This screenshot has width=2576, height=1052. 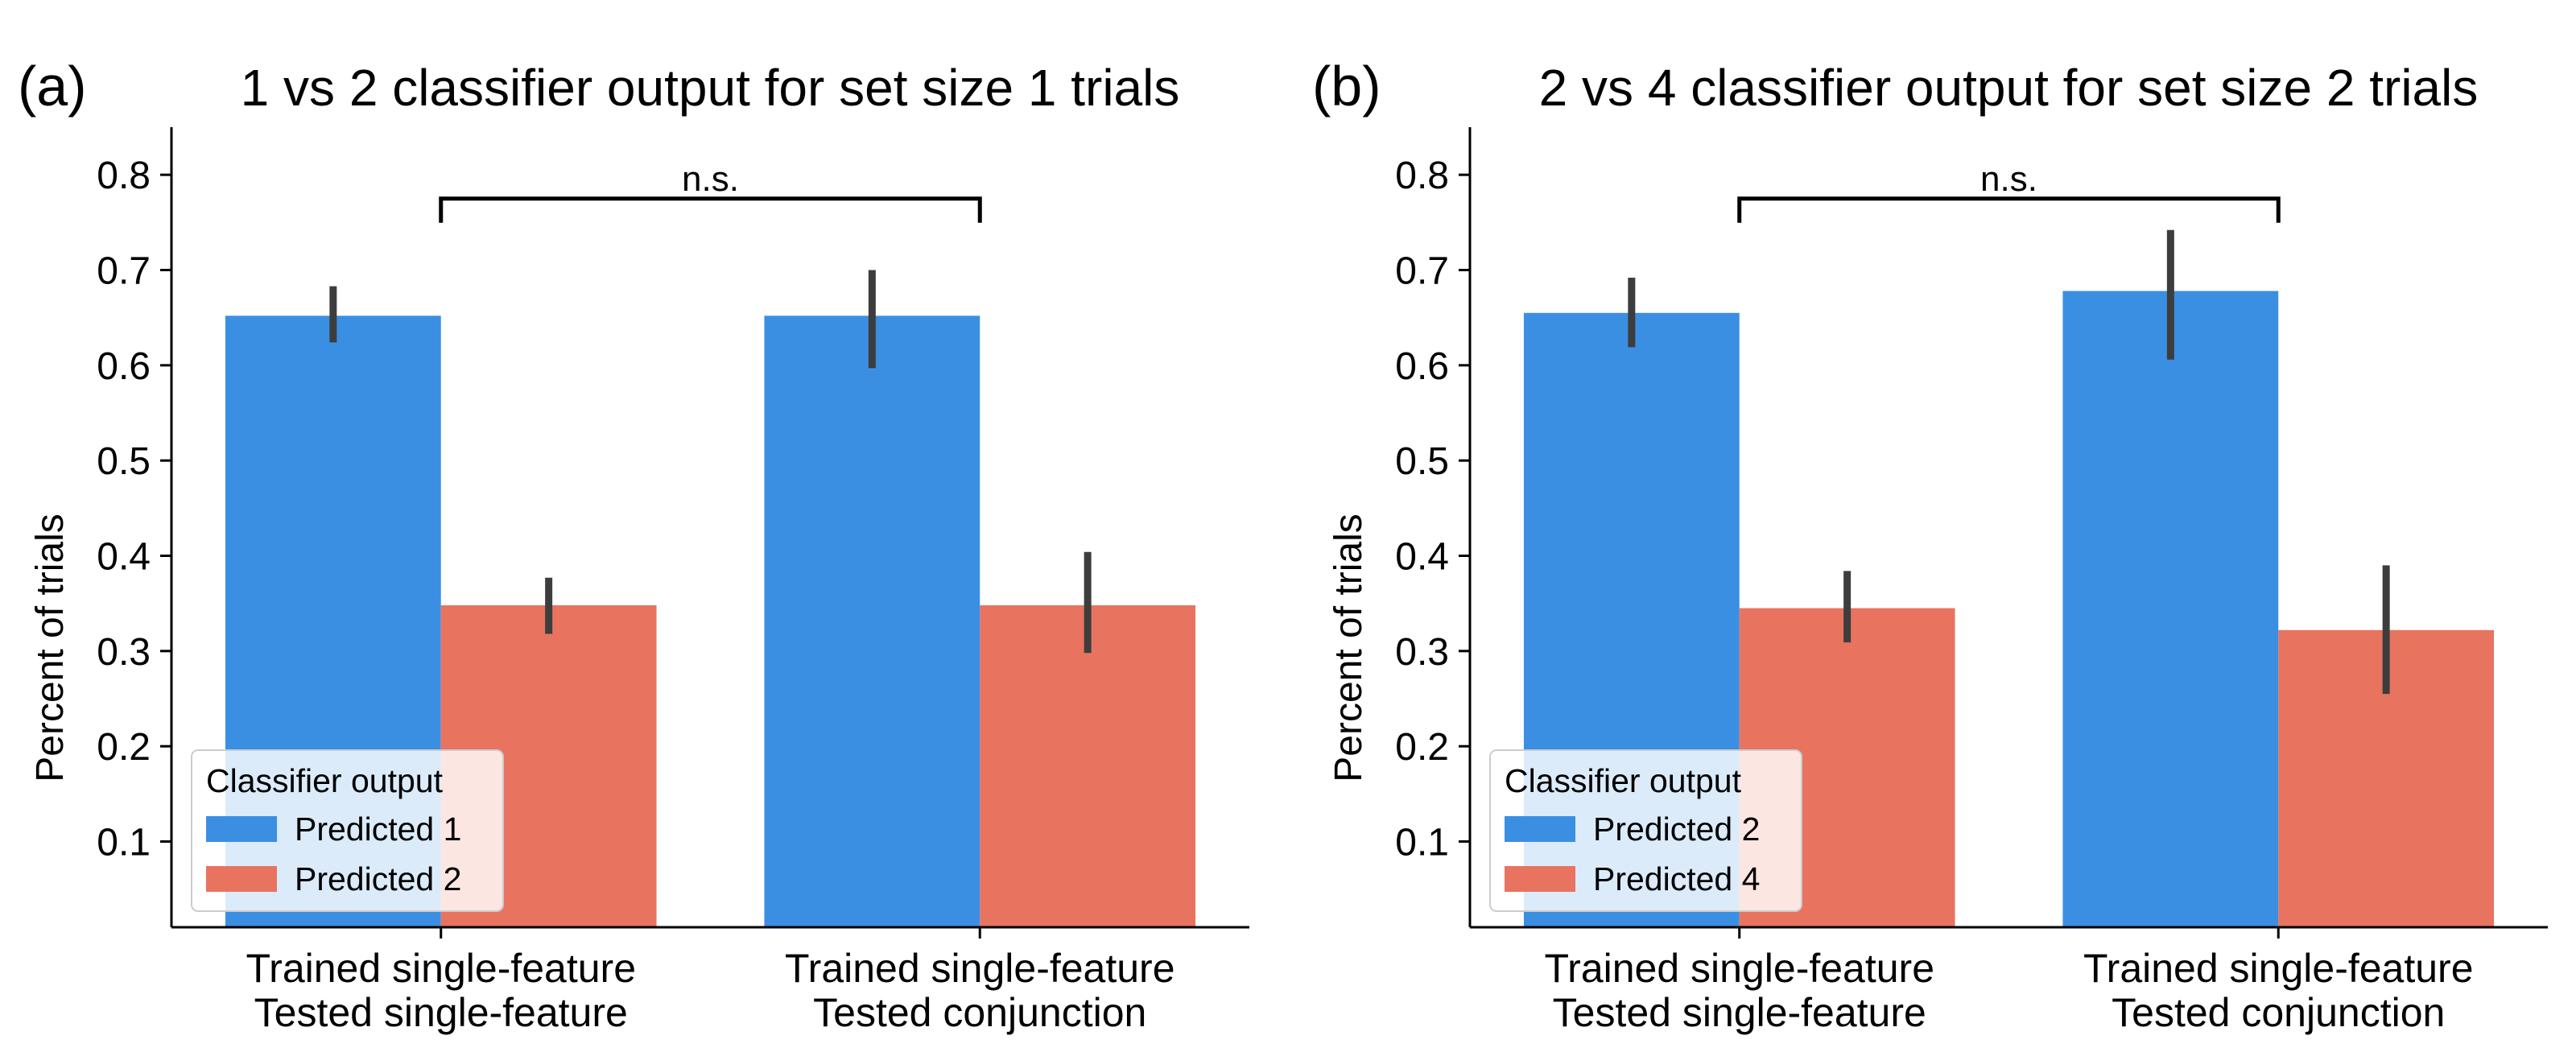 I want to click on legend: Classifier output Predicted 2 Predicted 4, so click(x=1645, y=830).